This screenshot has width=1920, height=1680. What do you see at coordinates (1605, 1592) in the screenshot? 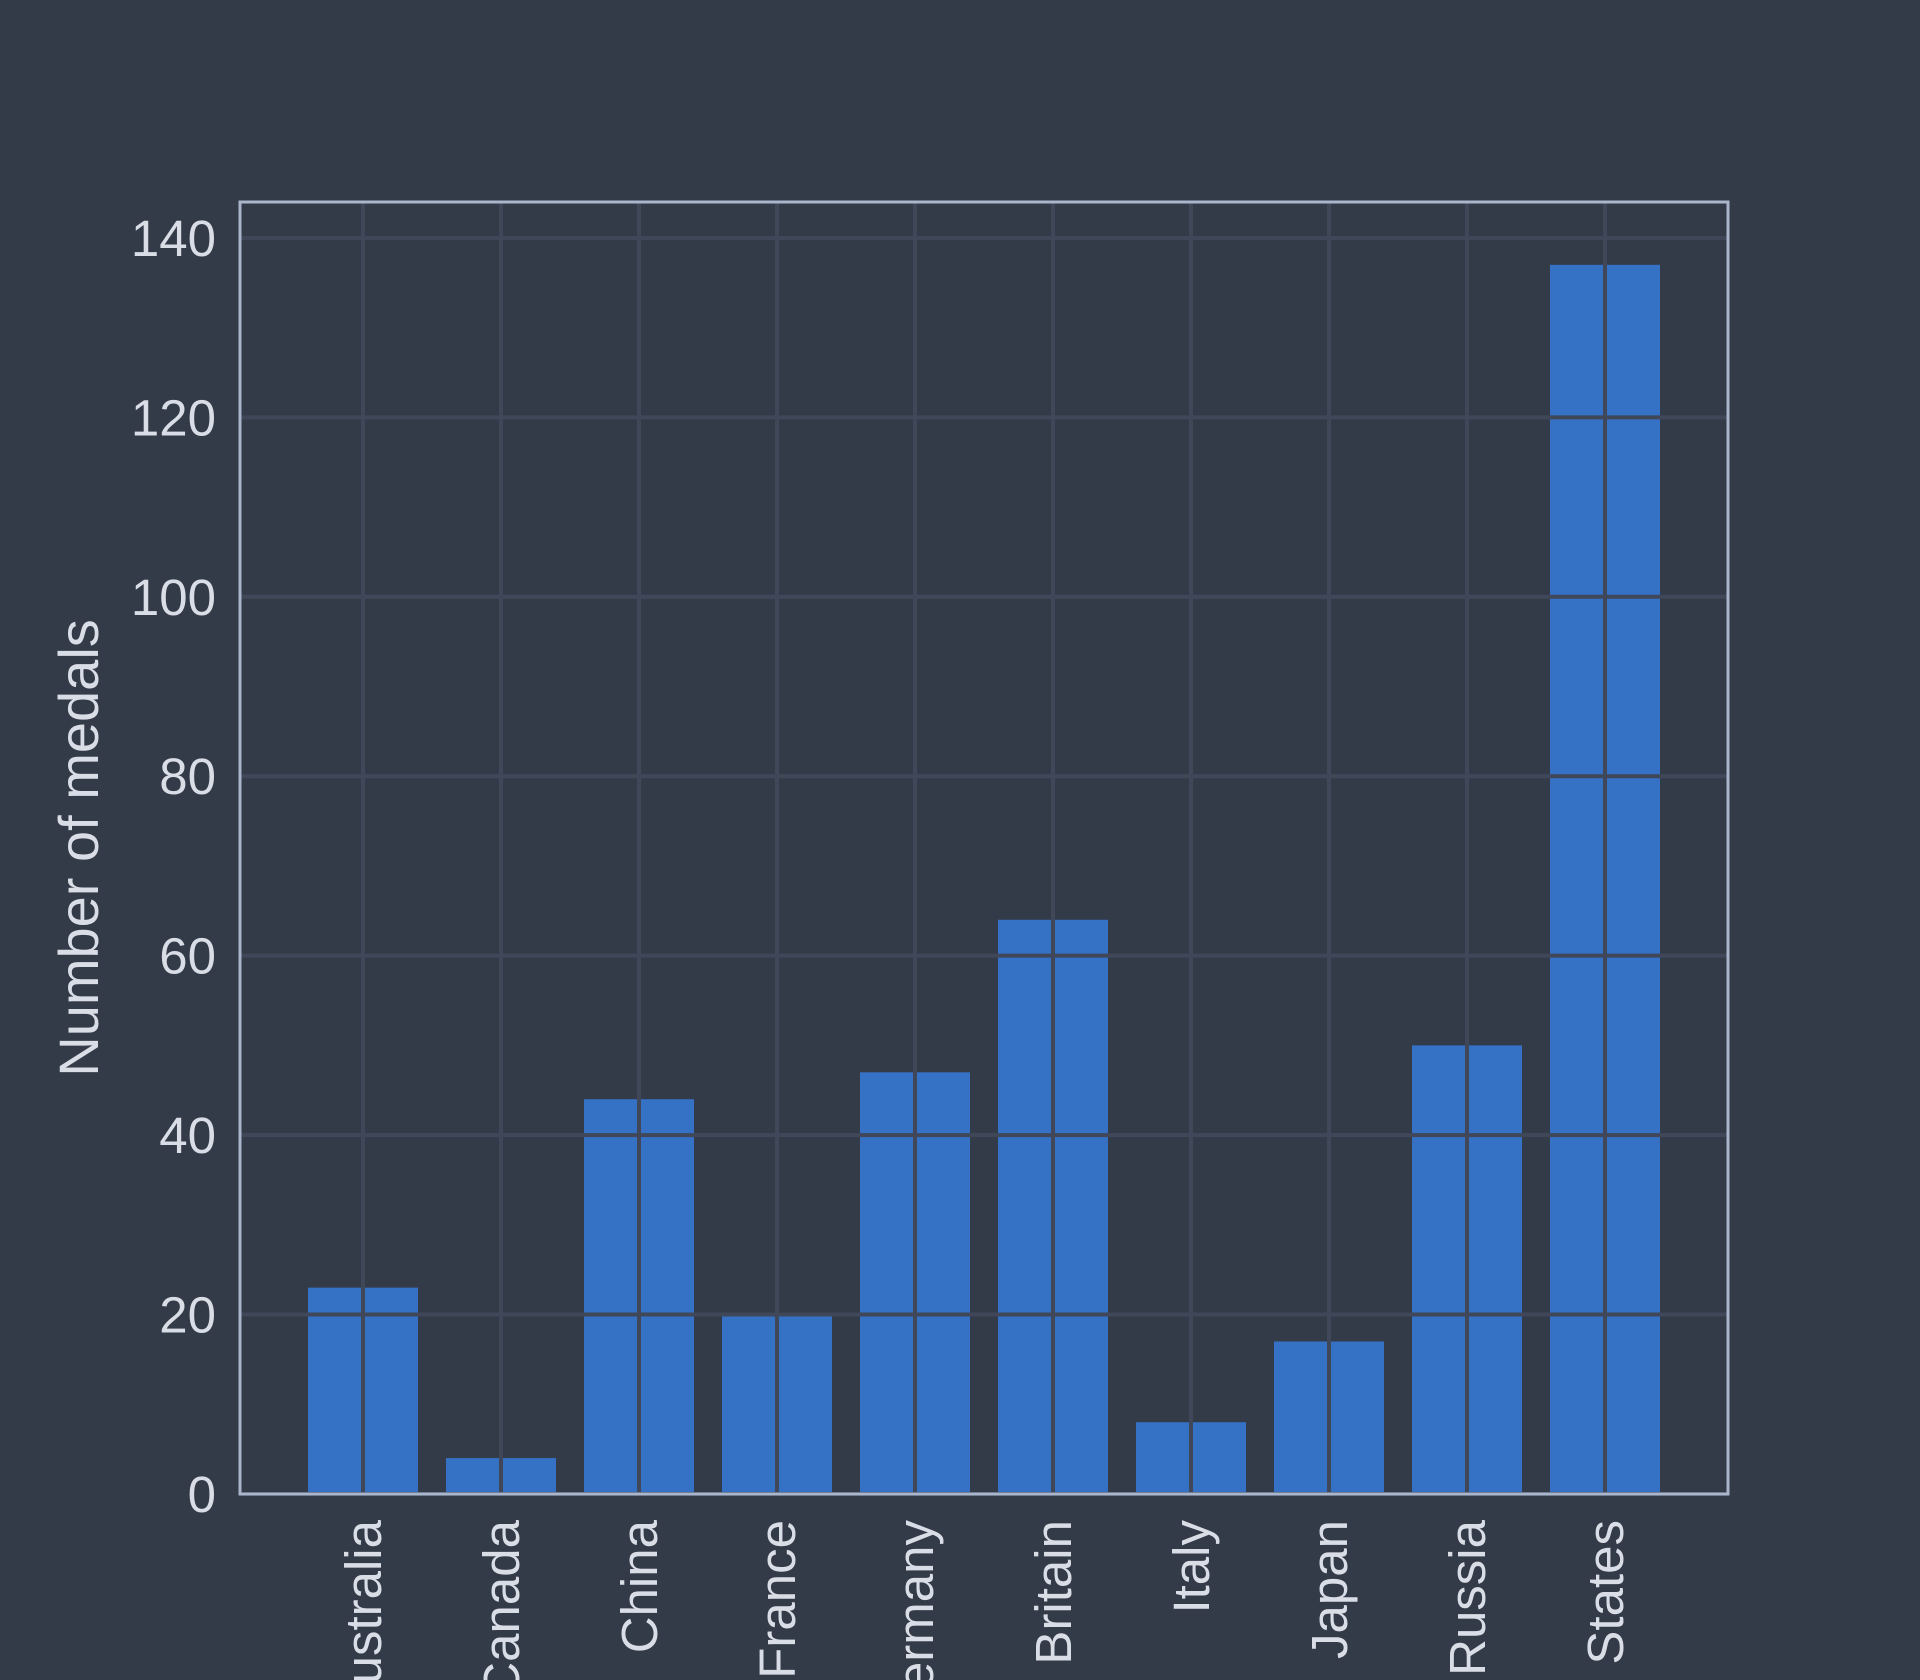
I see `x-tick-label: States` at bounding box center [1605, 1592].